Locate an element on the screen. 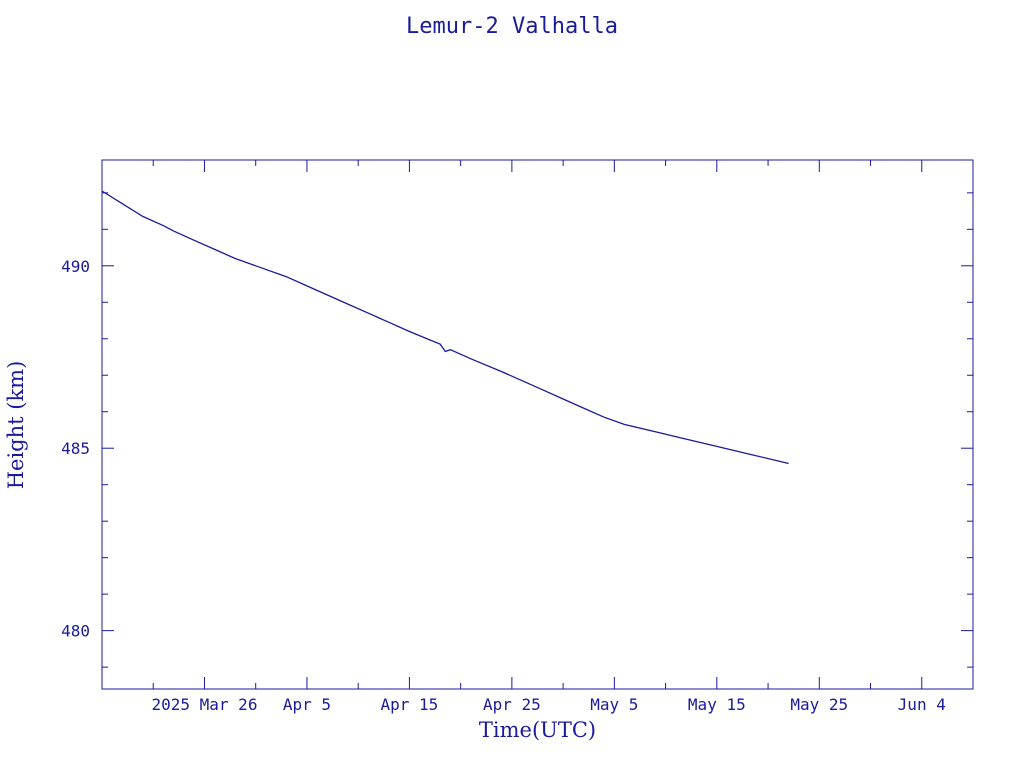  x-tick-label: May 25 is located at coordinates (819, 704).